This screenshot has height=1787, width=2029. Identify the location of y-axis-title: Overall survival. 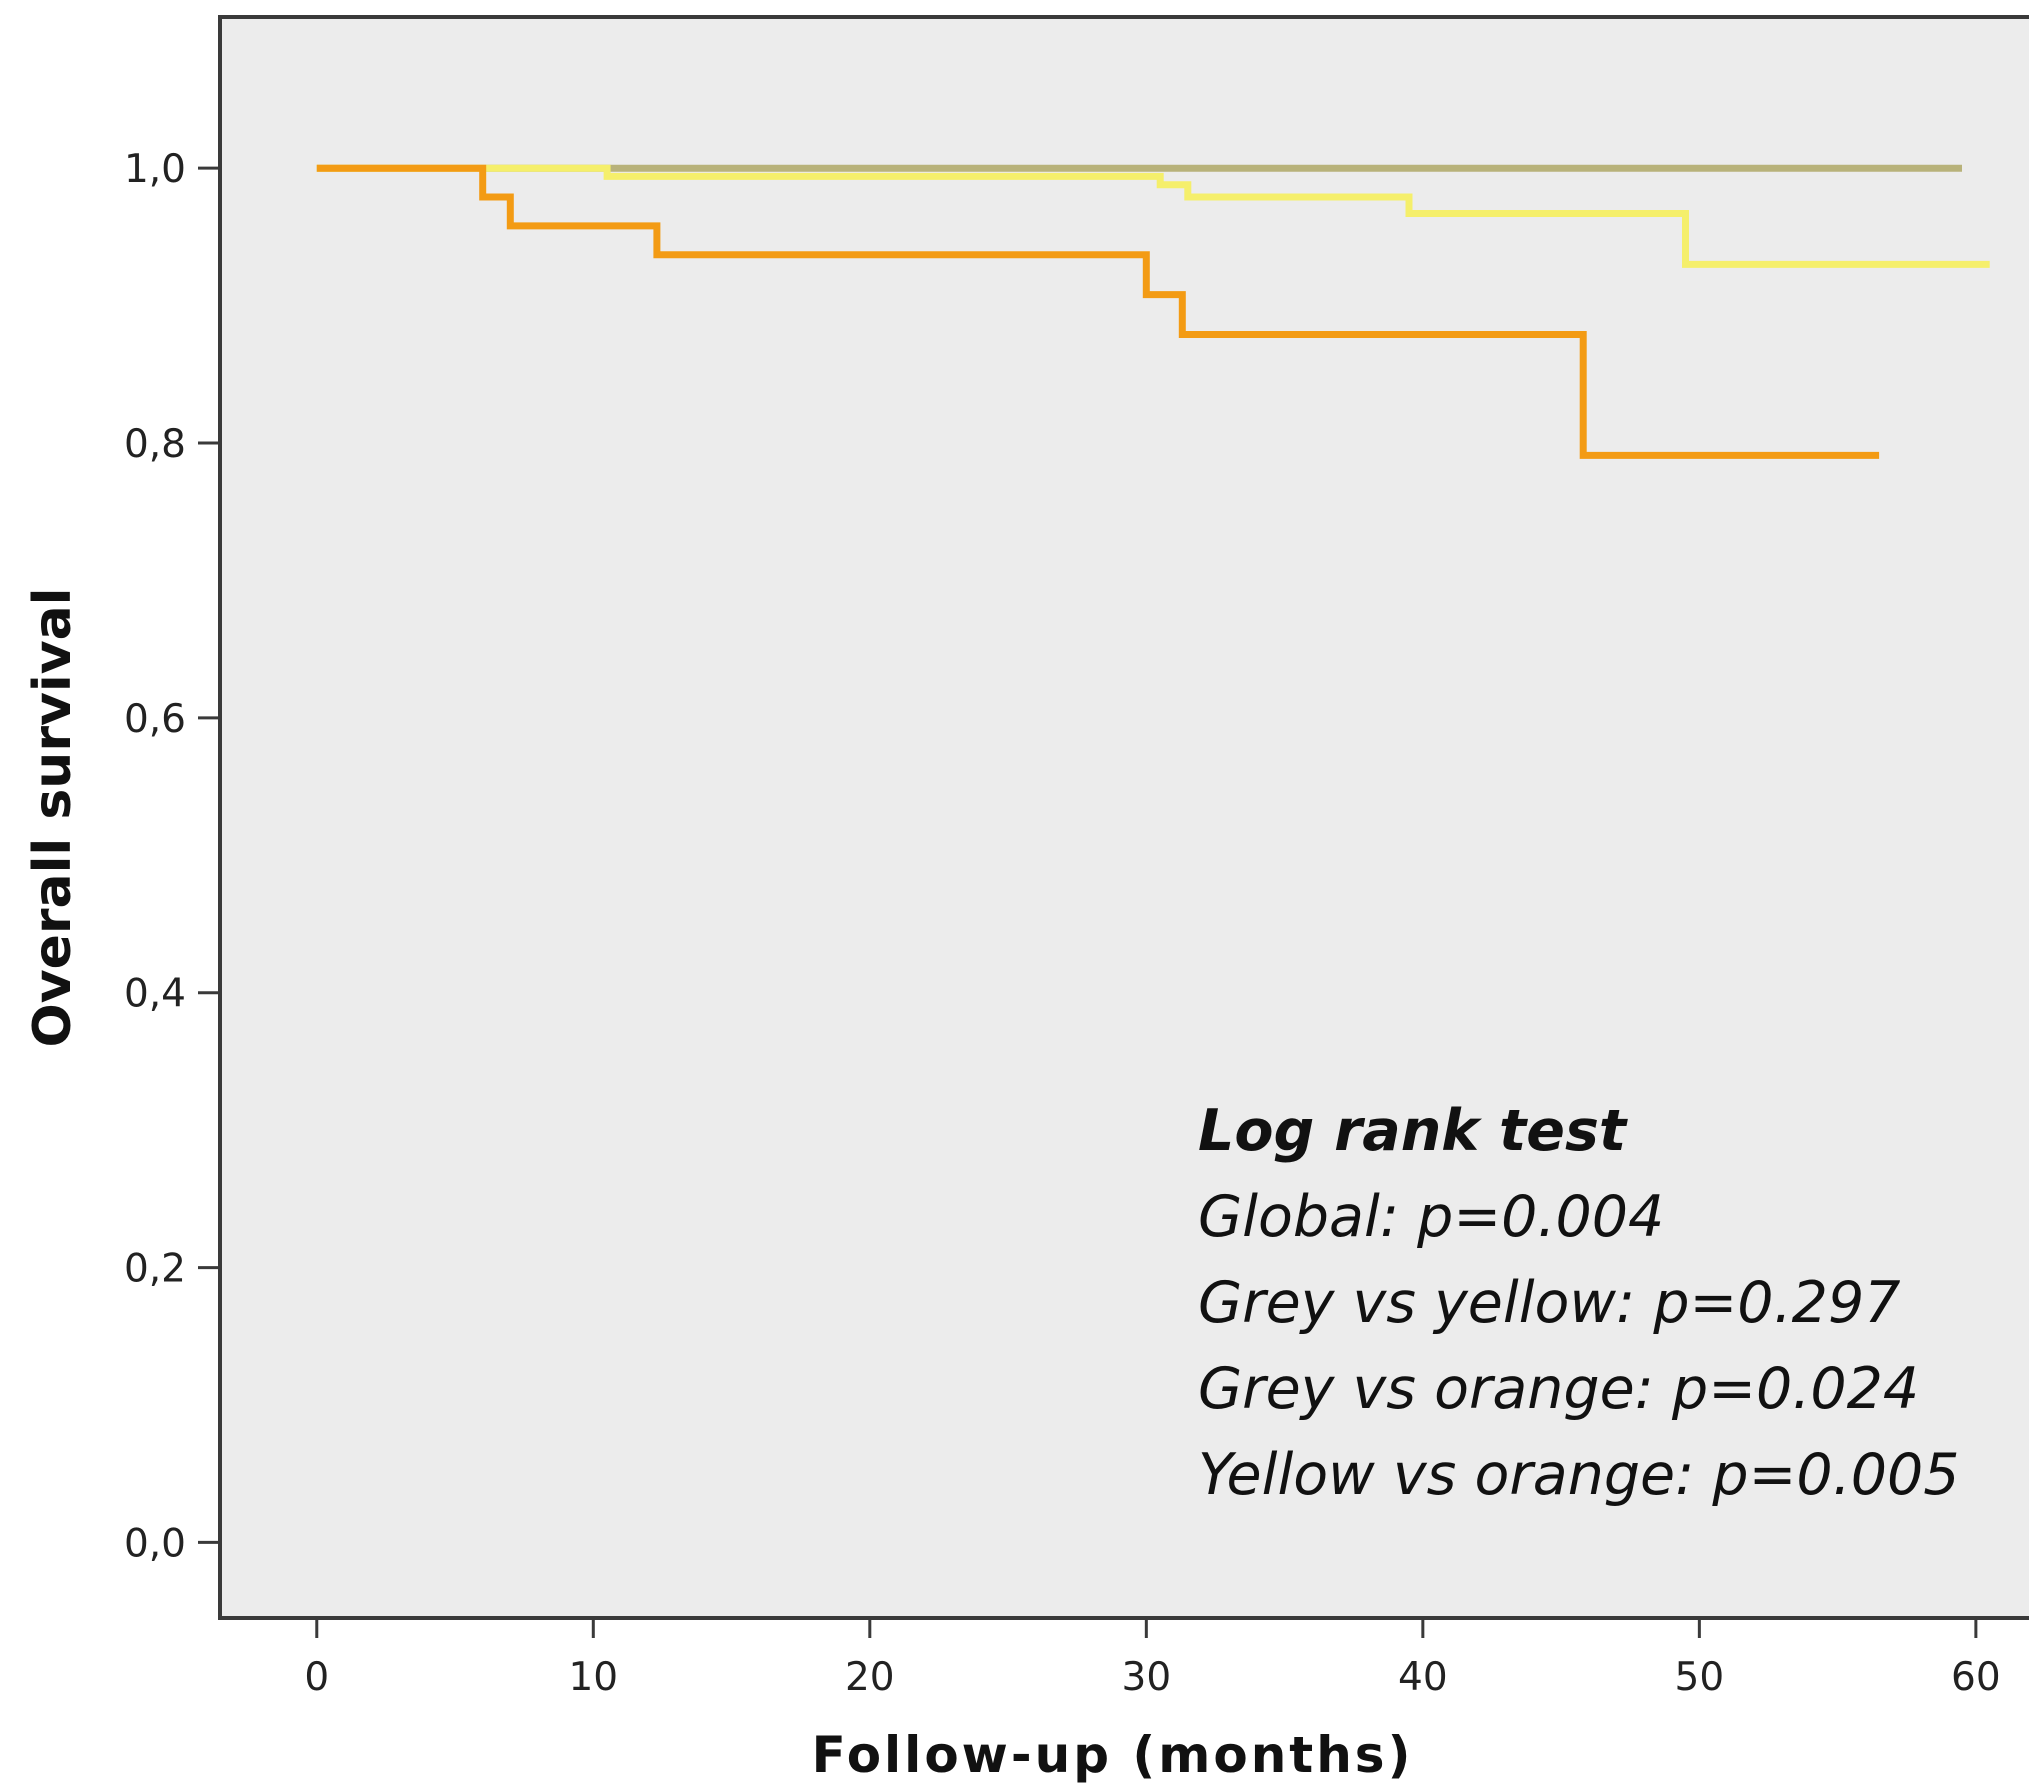
(53, 817).